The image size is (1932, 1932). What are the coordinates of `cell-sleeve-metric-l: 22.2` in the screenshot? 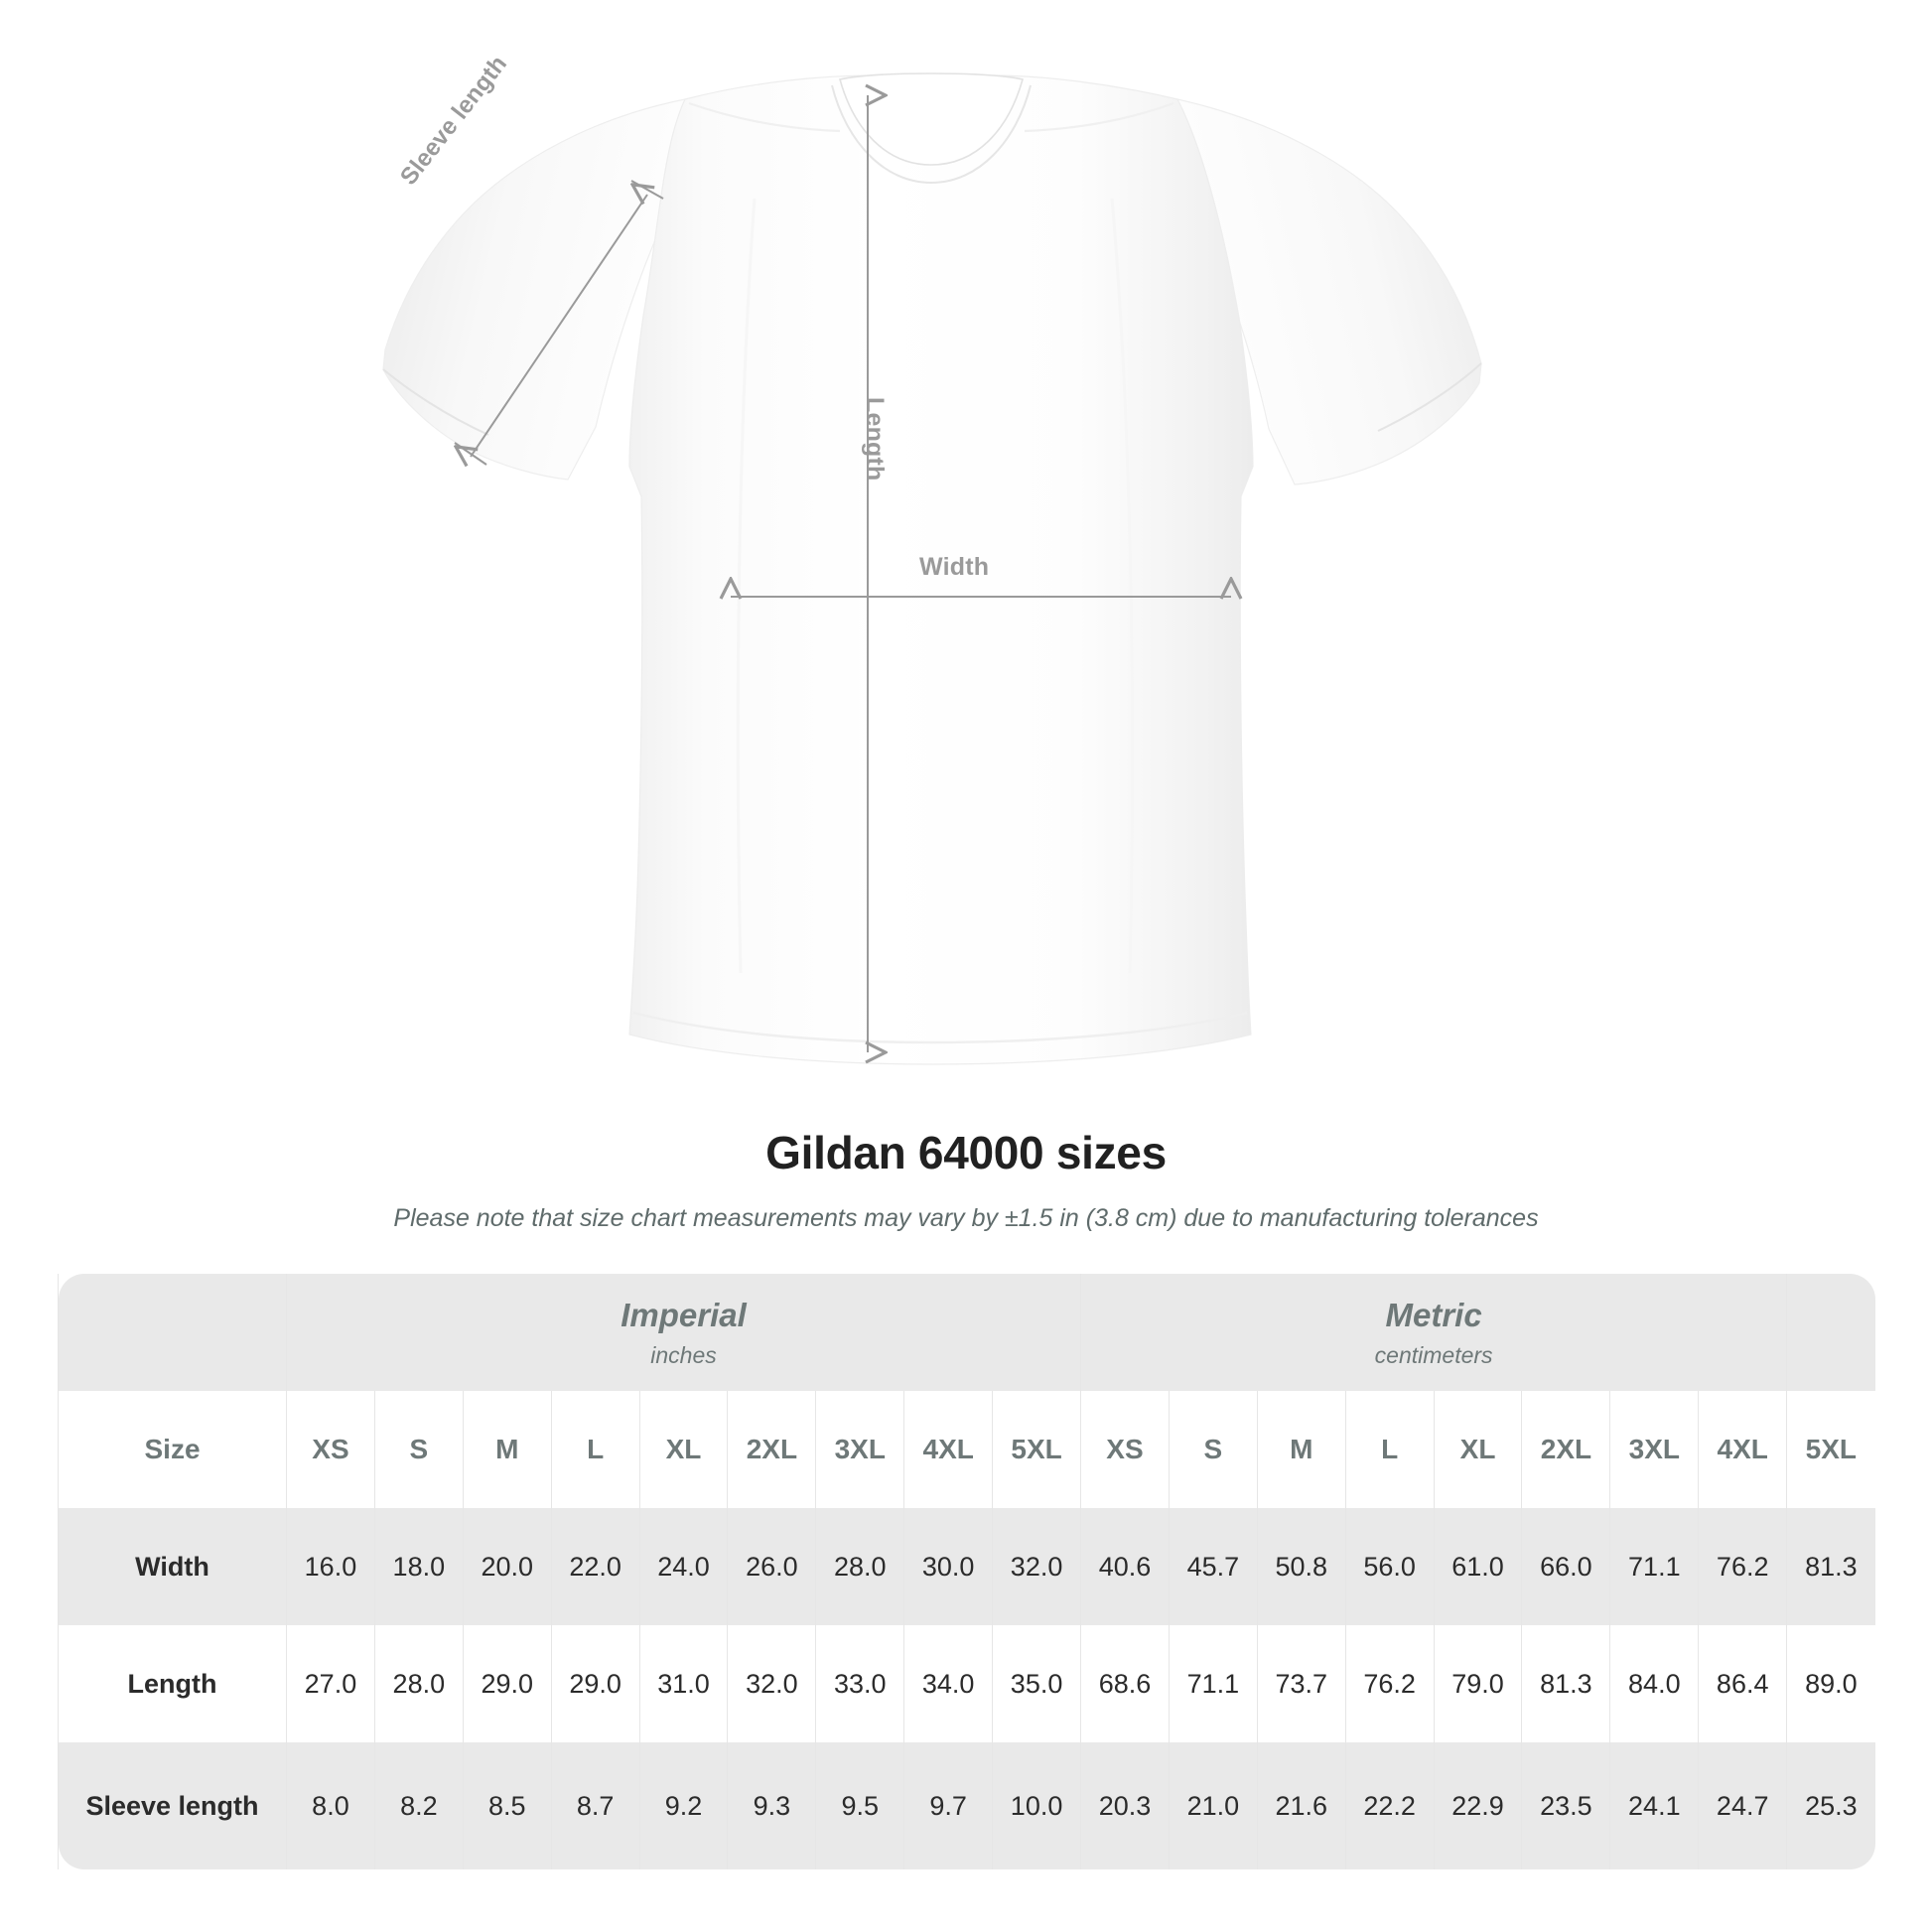 It's located at (1390, 1806).